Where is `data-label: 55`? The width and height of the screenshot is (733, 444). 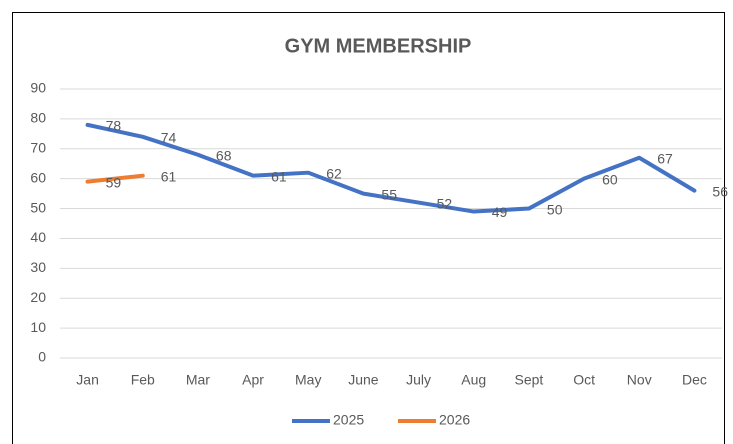 data-label: 55 is located at coordinates (389, 194).